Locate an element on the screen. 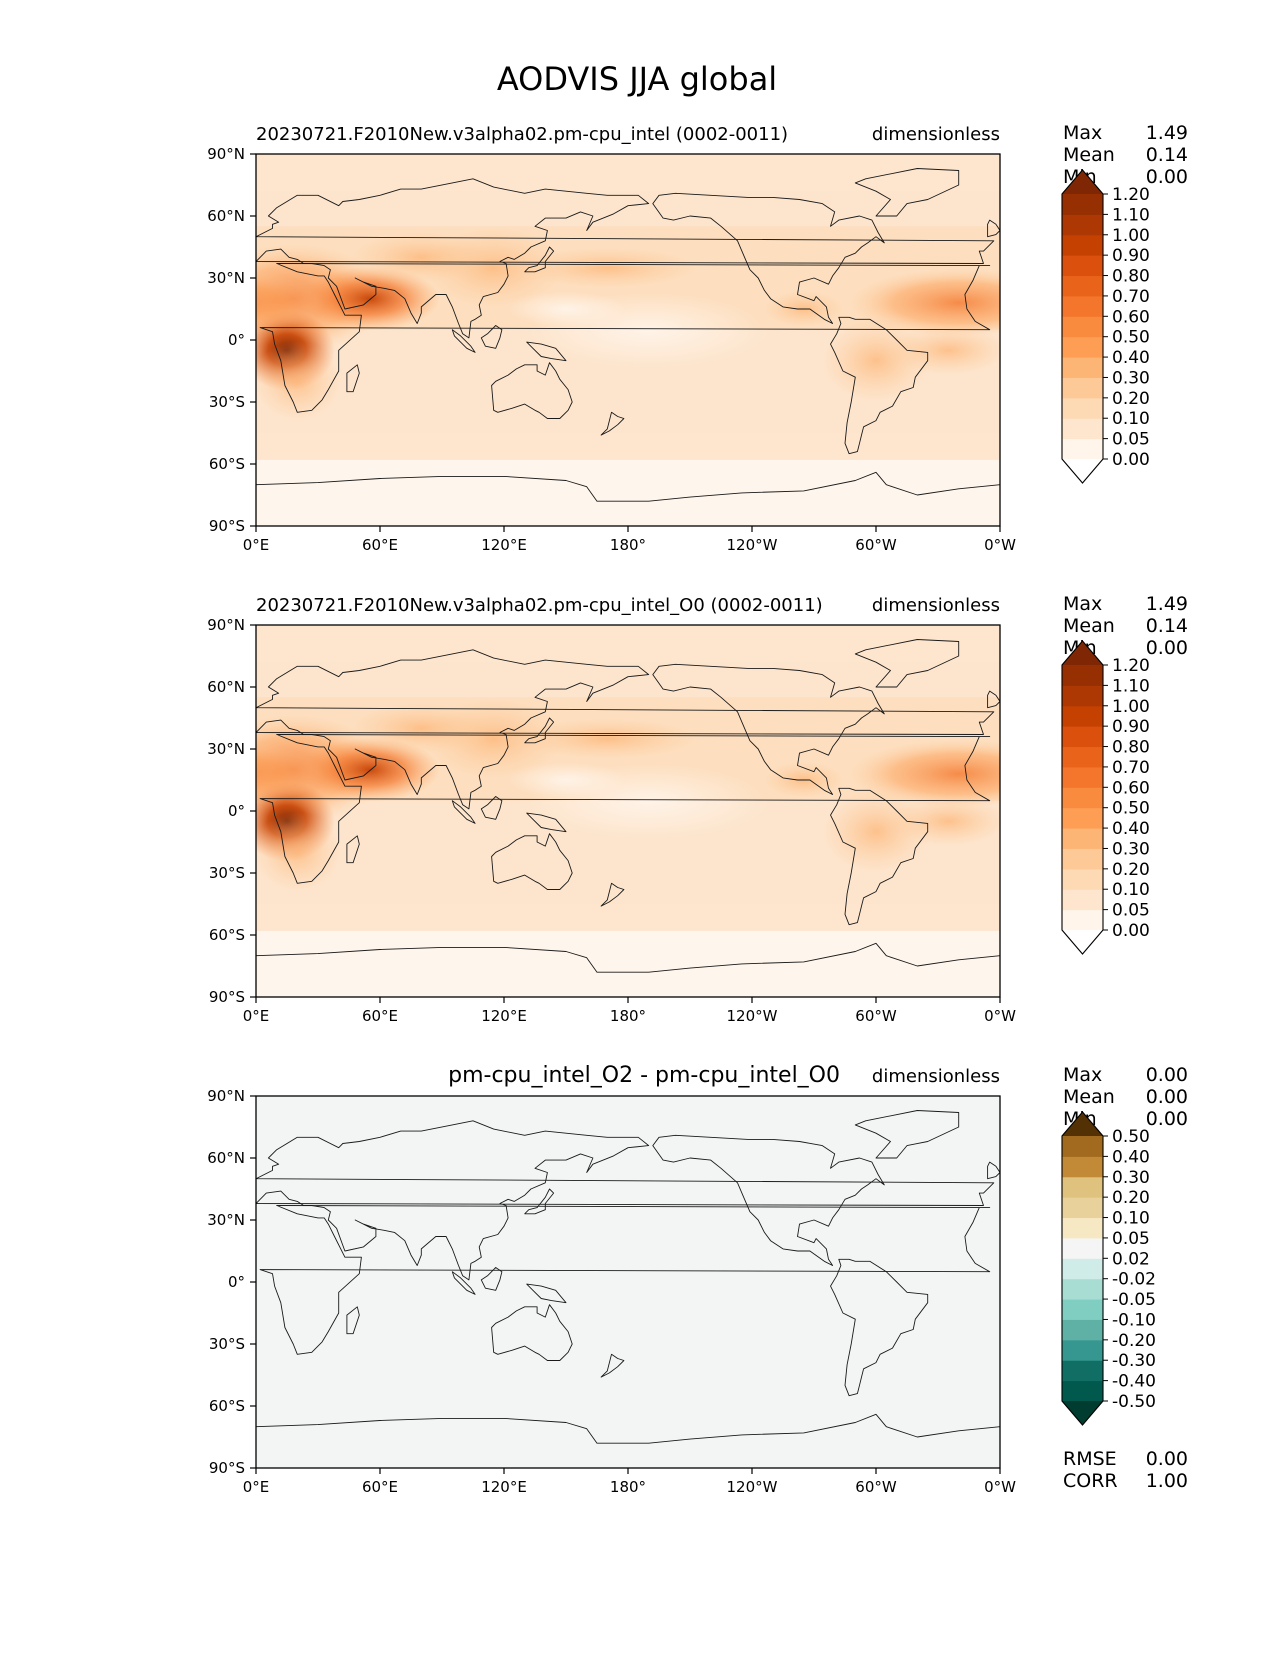  coastline-madagascar is located at coordinates (353, 1320).